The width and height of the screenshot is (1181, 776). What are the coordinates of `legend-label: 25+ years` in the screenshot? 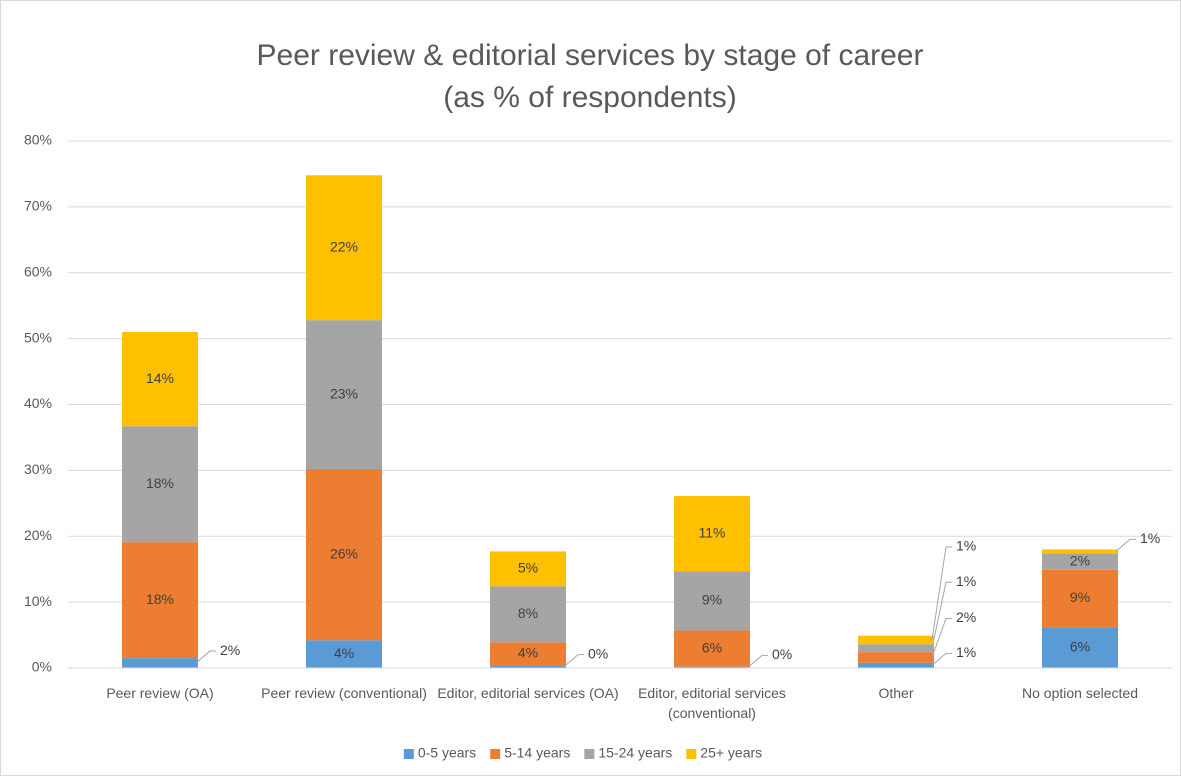 It's located at (731, 753).